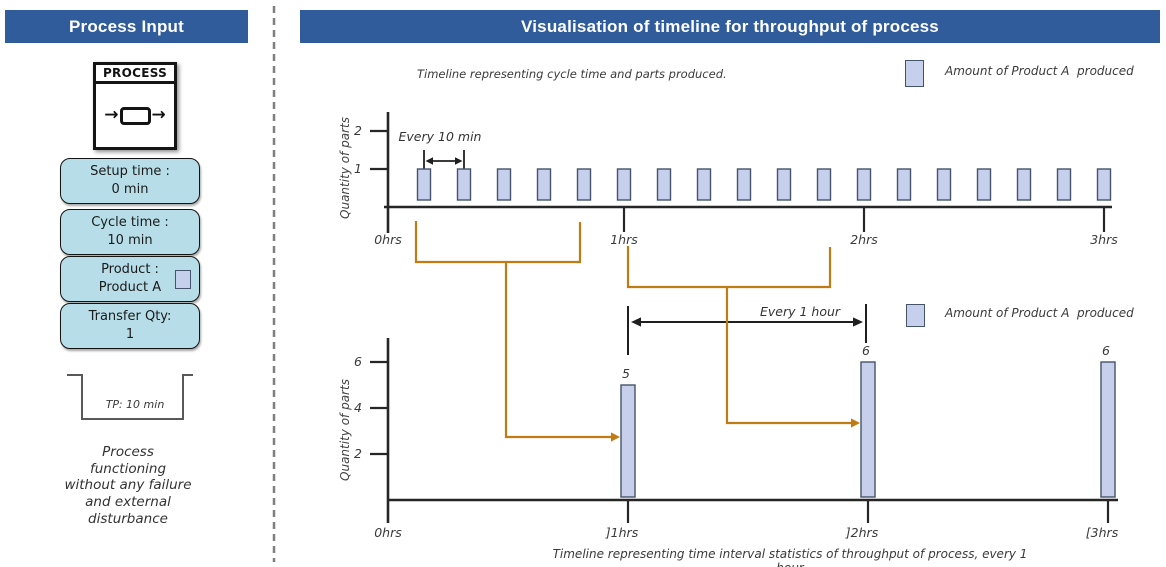 The height and width of the screenshot is (567, 1166). Describe the element at coordinates (130, 270) in the screenshot. I see `product-label: Product :` at that location.